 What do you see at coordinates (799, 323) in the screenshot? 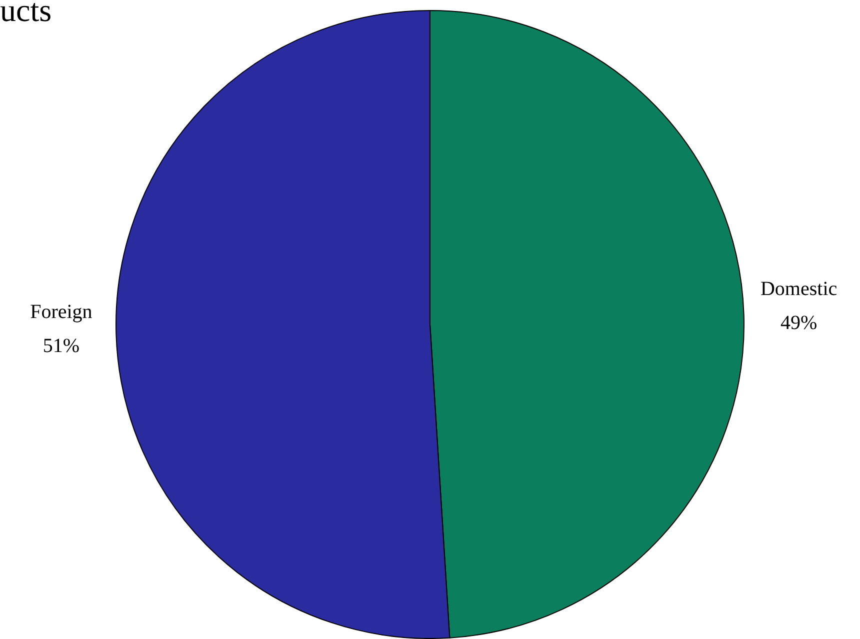
I see `data-label: 49%` at bounding box center [799, 323].